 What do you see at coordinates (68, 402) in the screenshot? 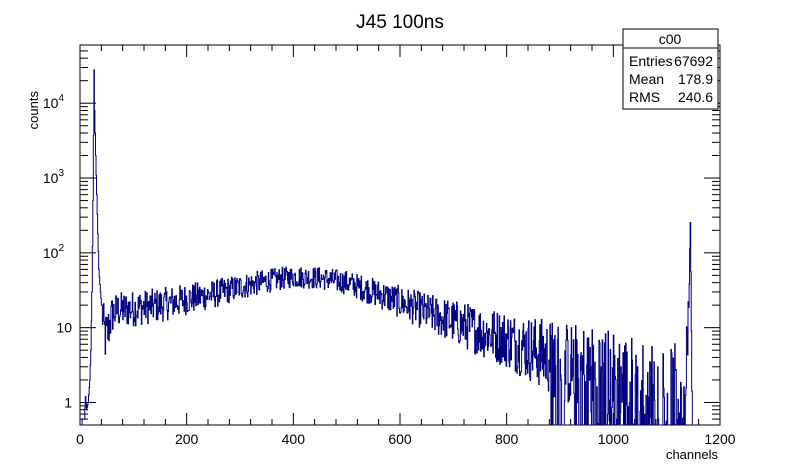
I see `y-tick-label: 1` at bounding box center [68, 402].